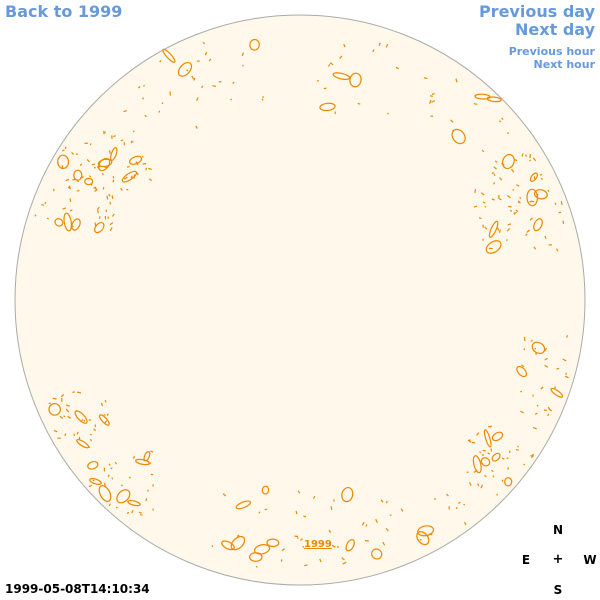 This screenshot has width=600, height=600. I want to click on year-link: 1999, so click(318, 544).